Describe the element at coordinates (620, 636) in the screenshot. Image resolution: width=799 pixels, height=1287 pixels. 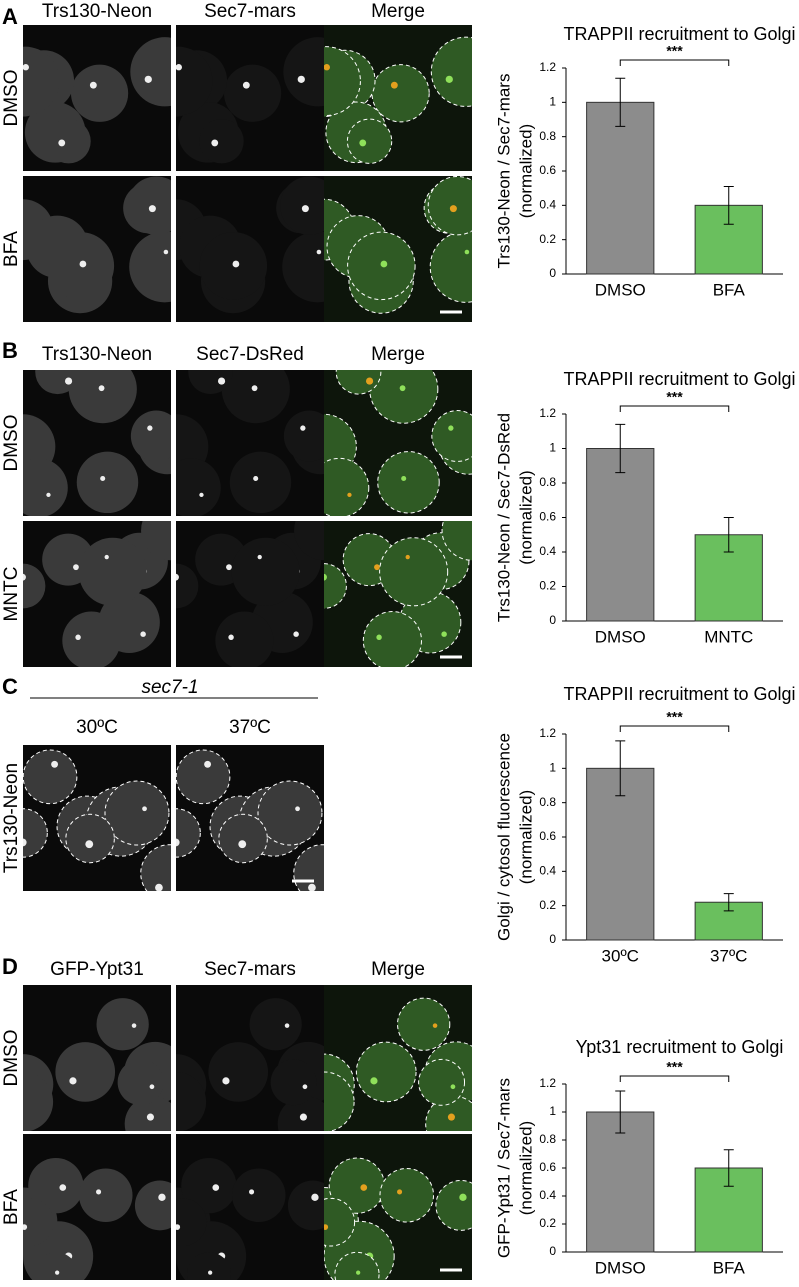
I see `x-tick-label: DMSO` at that location.